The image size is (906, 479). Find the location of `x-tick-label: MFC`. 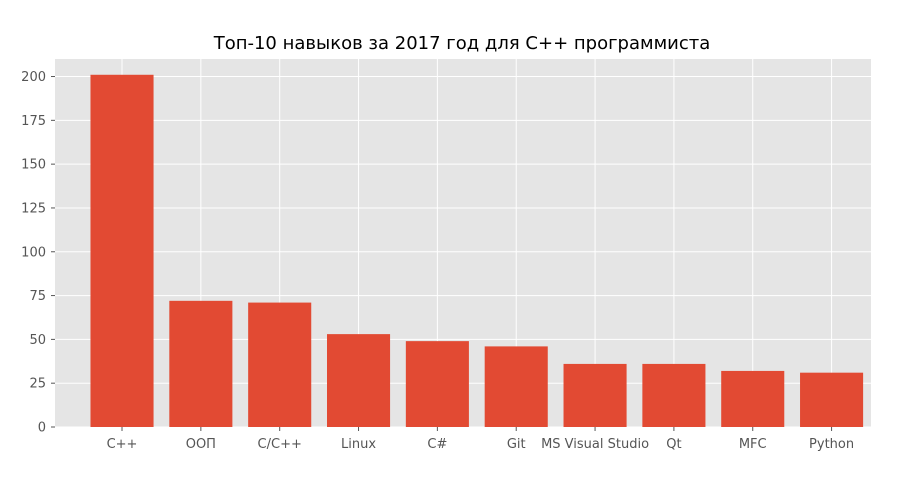

x-tick-label: MFC is located at coordinates (753, 444).